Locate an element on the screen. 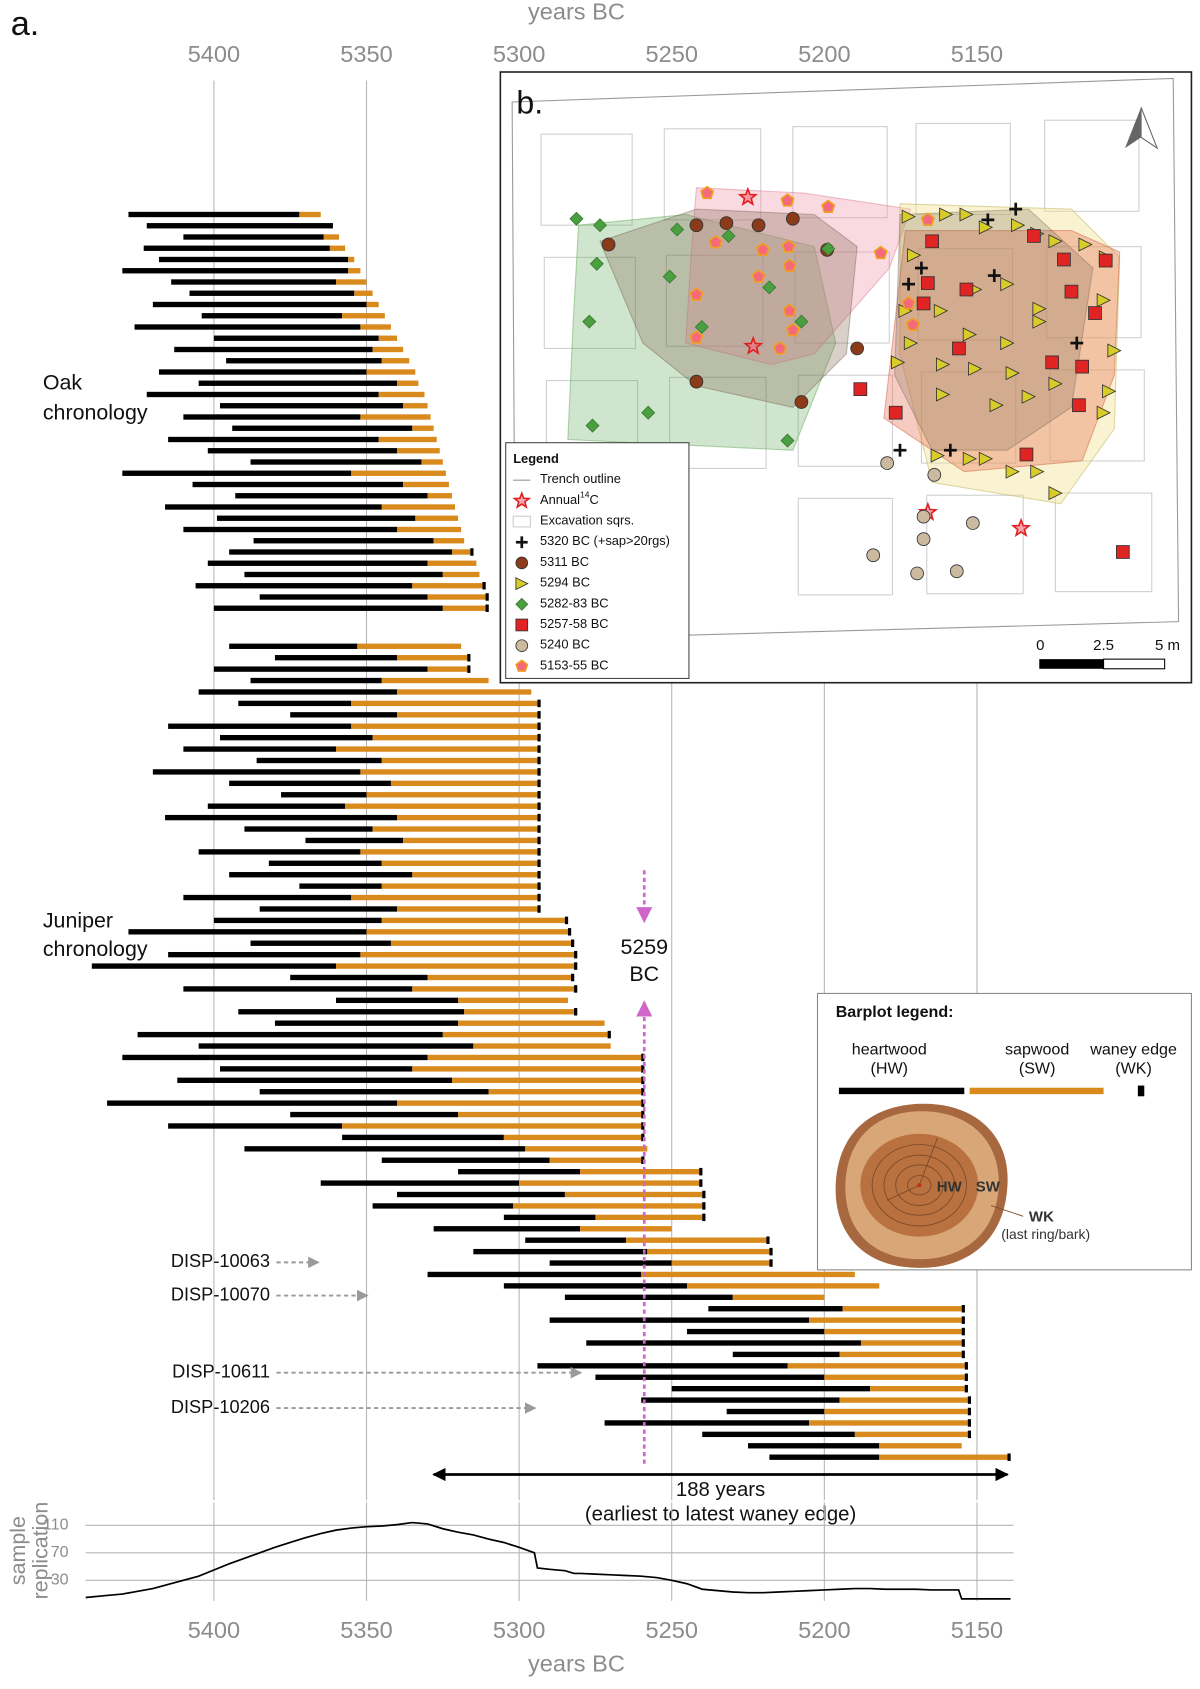 The width and height of the screenshot is (1200, 1689). legend-label: C is located at coordinates (594, 499).